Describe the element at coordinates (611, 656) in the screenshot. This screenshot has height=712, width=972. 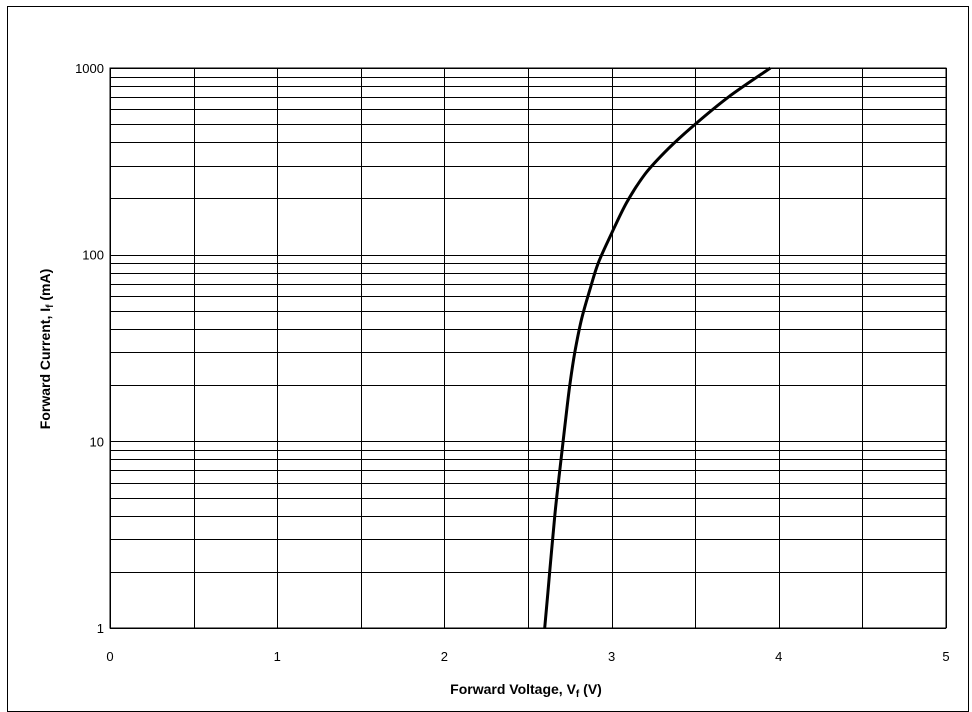
I see `x-tick-label: 3` at that location.